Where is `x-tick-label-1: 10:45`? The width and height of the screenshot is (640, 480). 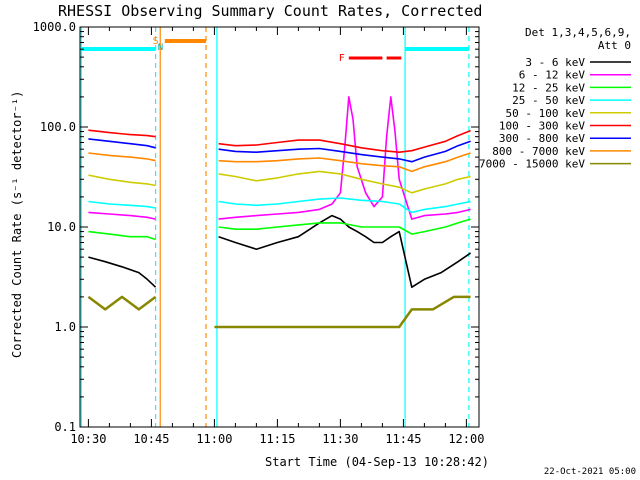 x-tick-label-1: 10:45 is located at coordinates (151, 439).